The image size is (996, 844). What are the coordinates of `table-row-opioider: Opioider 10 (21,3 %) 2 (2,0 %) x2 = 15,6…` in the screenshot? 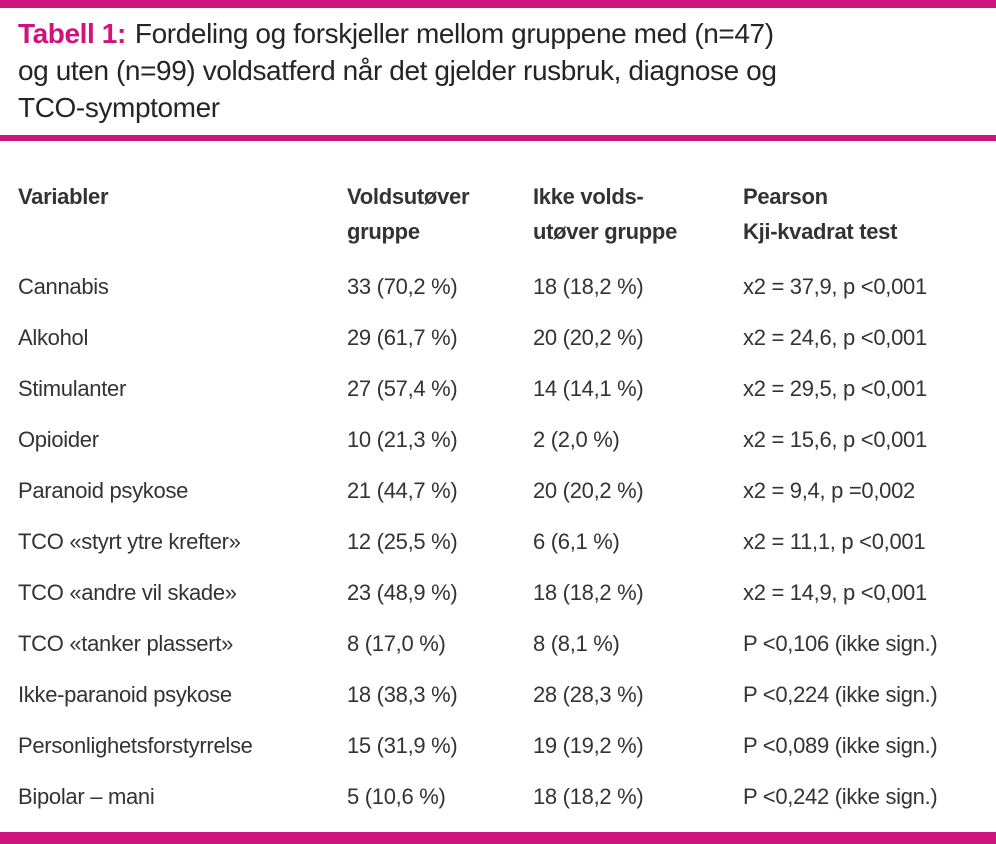 It's located at (498, 439).